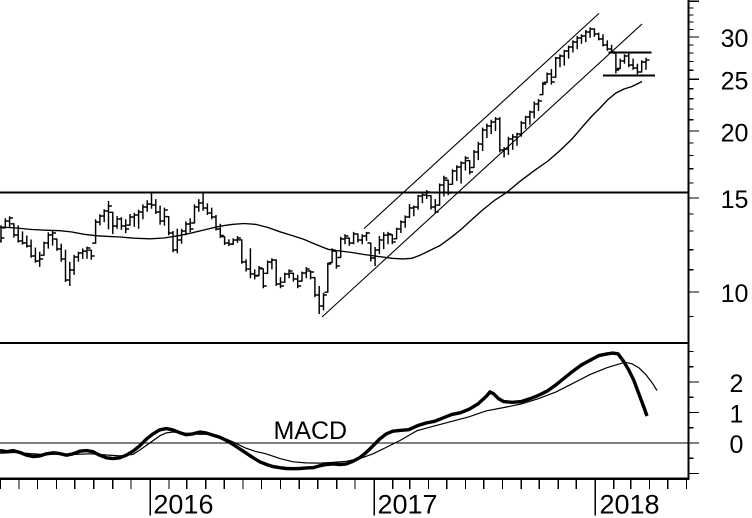  What do you see at coordinates (735, 133) in the screenshot?
I see `svg-text: 20` at bounding box center [735, 133].